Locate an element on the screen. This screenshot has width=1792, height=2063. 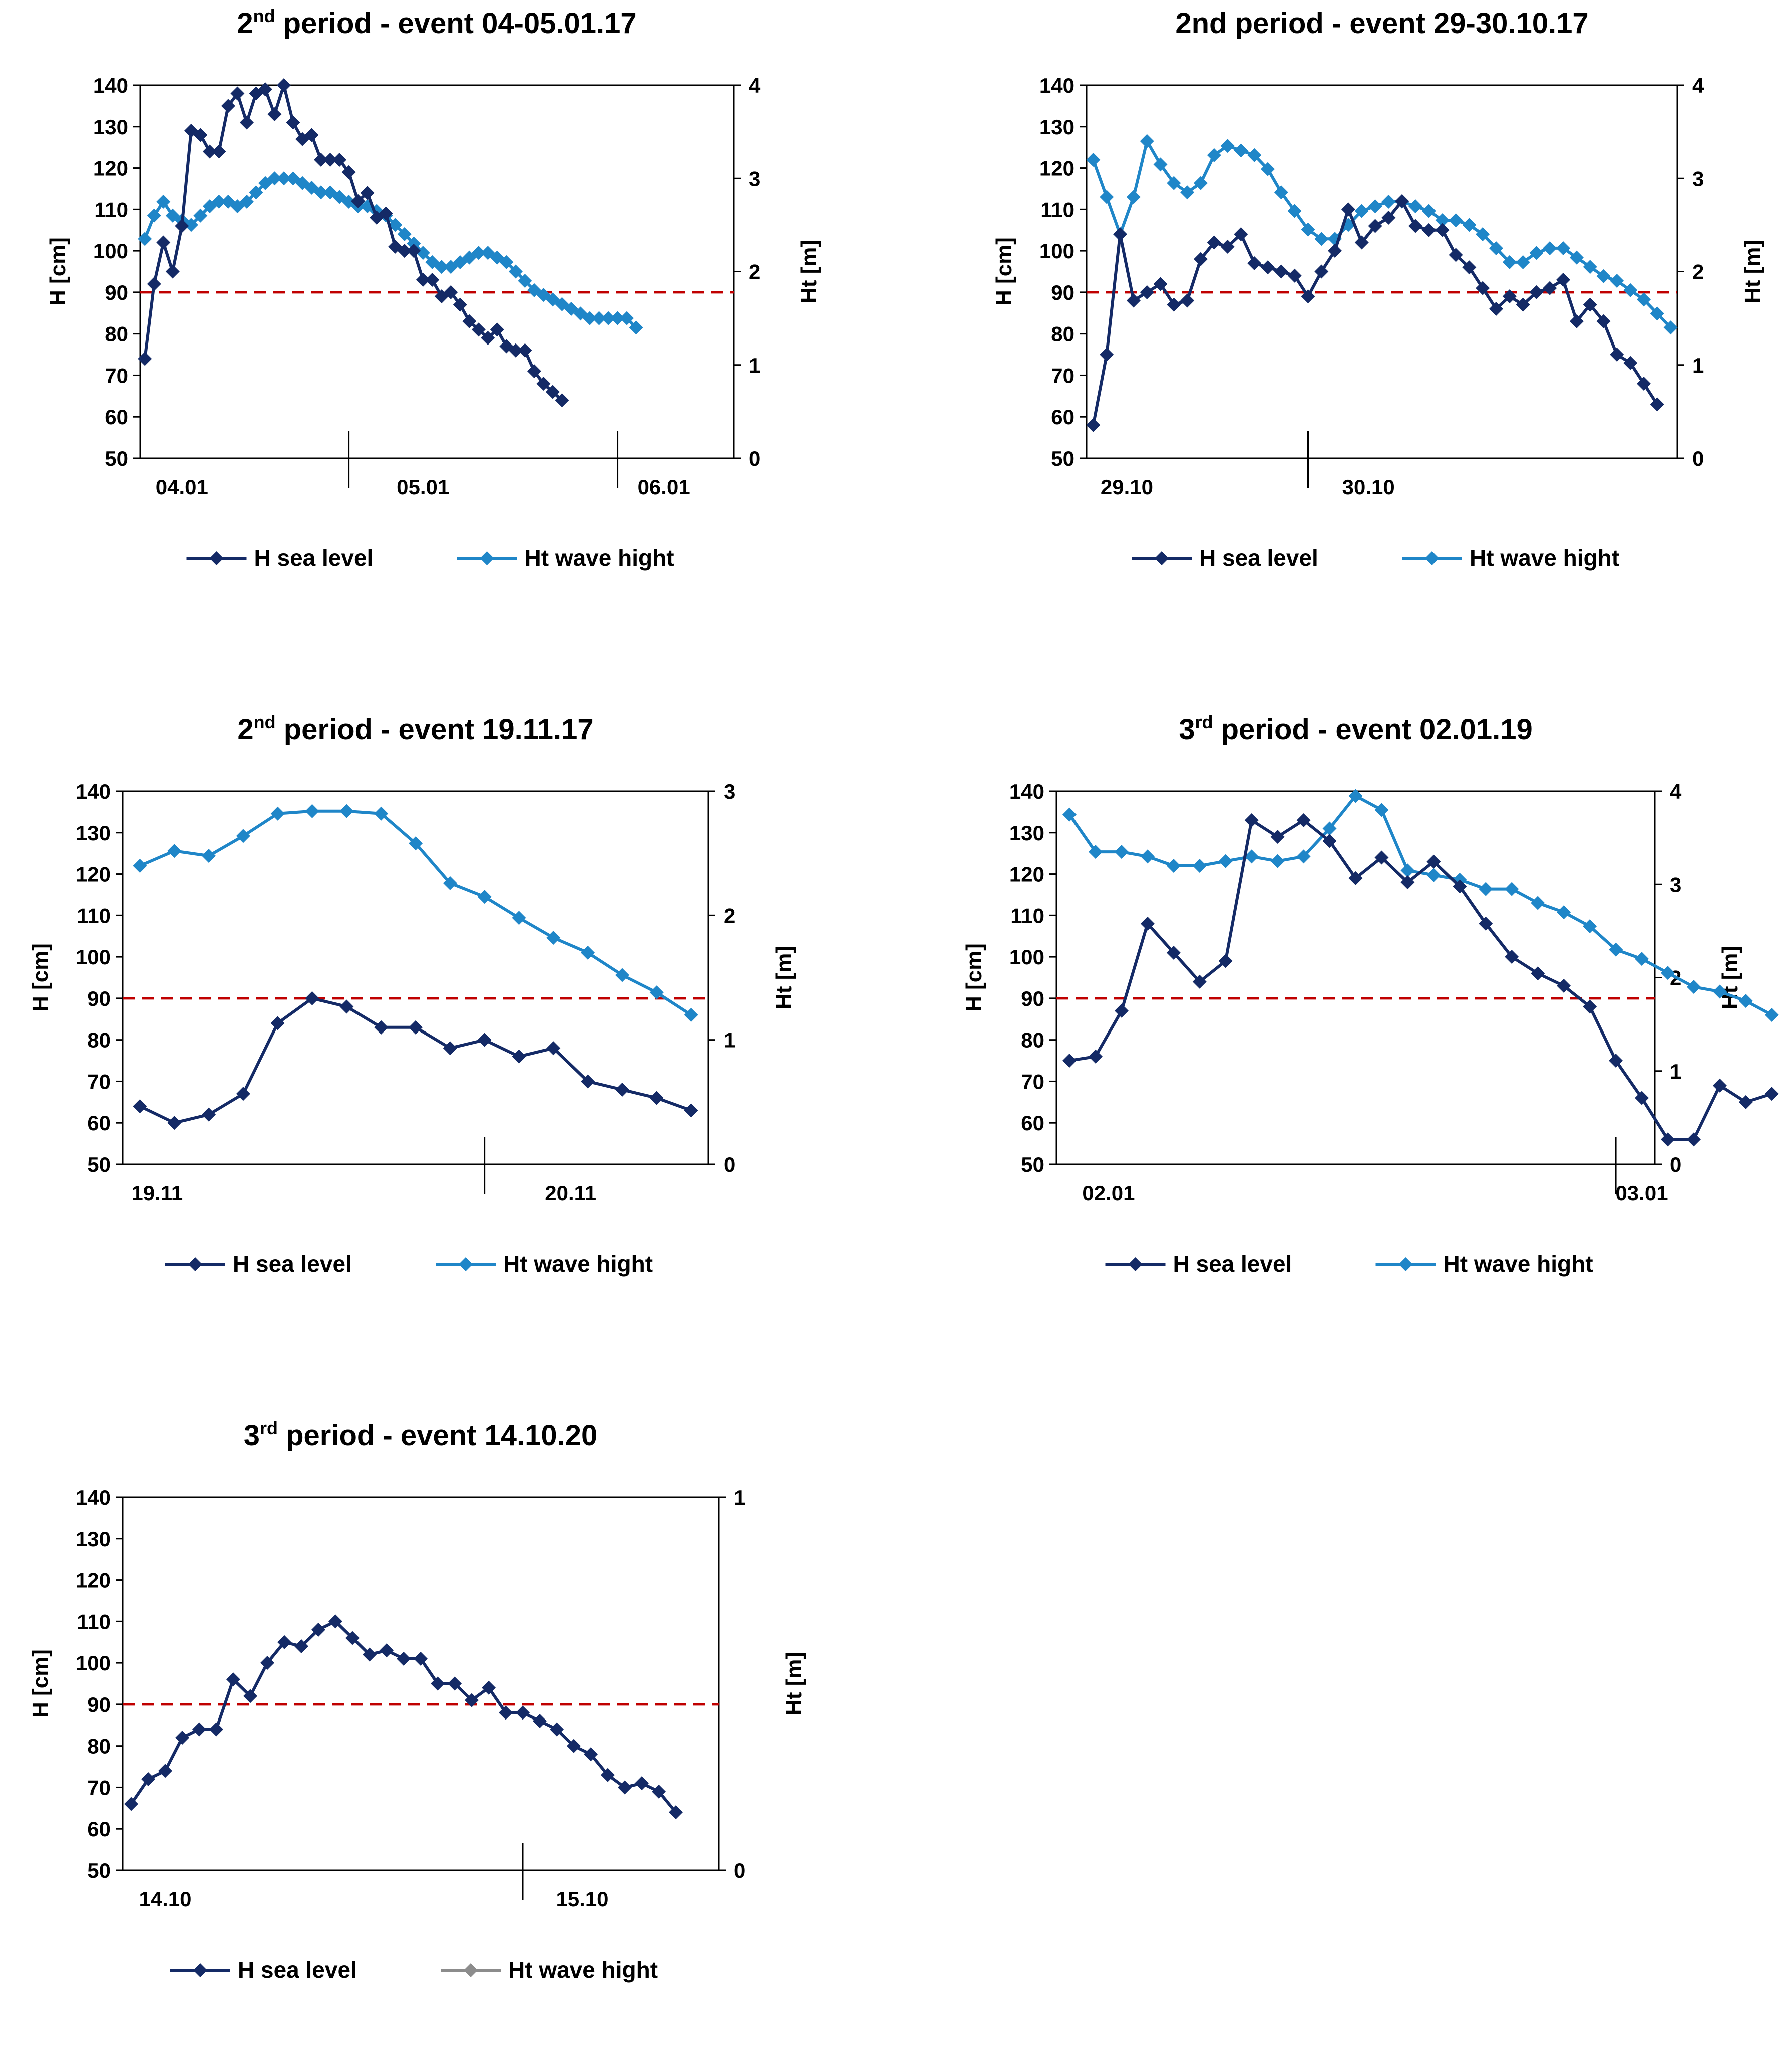
plot-frame is located at coordinates (437, 271).